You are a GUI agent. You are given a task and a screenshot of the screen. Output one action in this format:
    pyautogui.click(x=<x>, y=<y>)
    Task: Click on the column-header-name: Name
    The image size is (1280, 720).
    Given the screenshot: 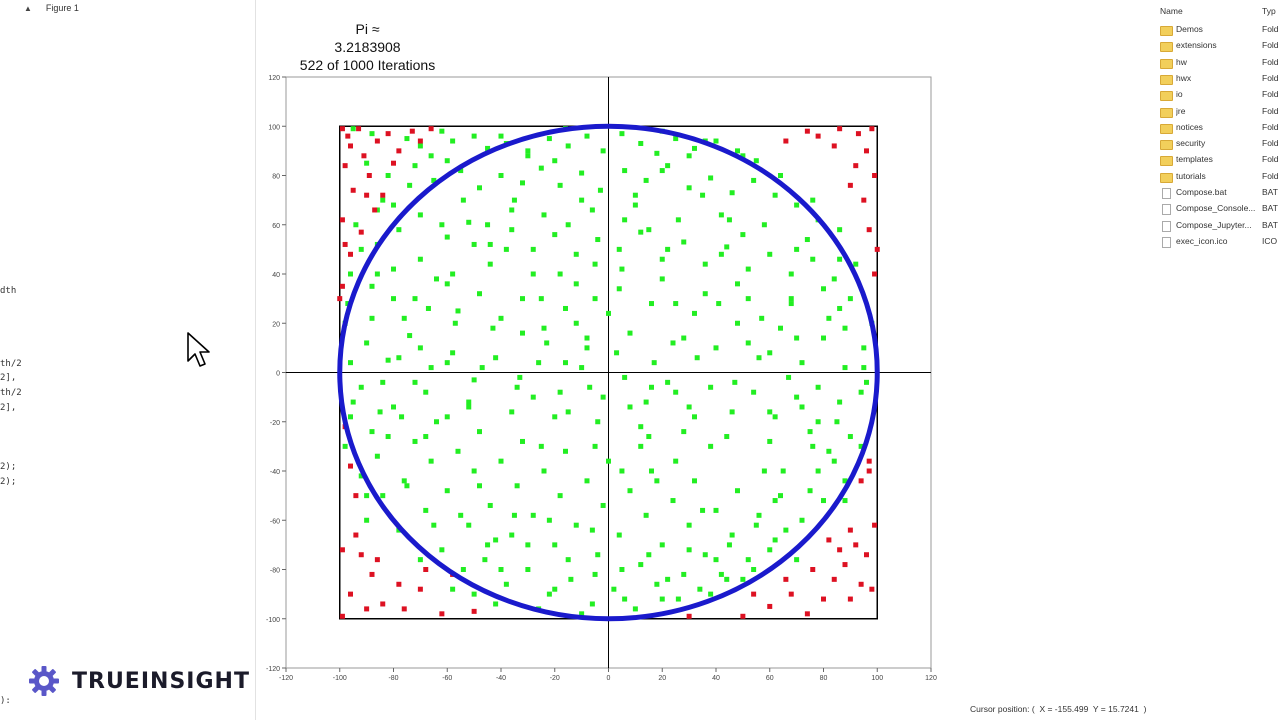 What is the action you would take?
    pyautogui.click(x=1171, y=11)
    